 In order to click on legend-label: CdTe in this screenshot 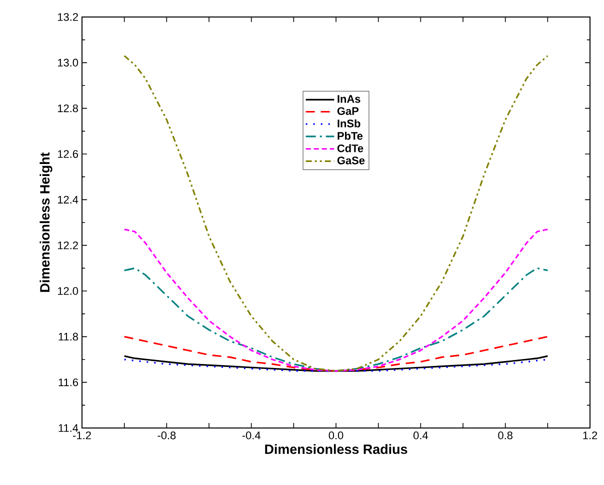, I will do `click(350, 148)`.